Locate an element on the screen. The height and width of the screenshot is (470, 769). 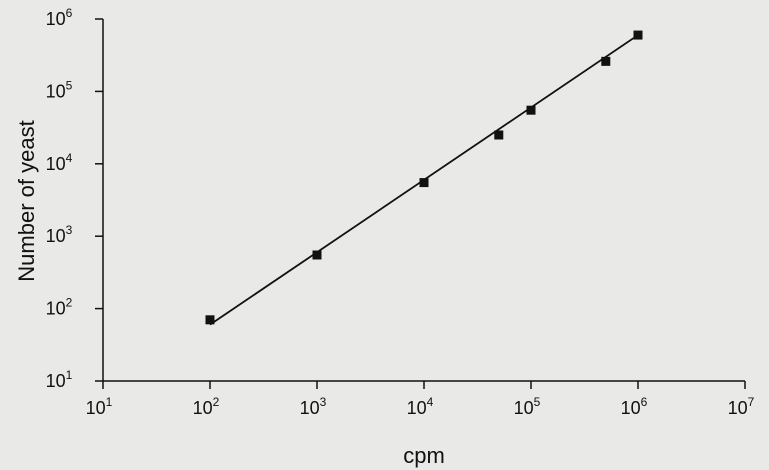
x-ticks: 10¹ 10² 10³ 10⁴ 10⁵ 10⁶ 10⁷ is located at coordinates (420, 399).